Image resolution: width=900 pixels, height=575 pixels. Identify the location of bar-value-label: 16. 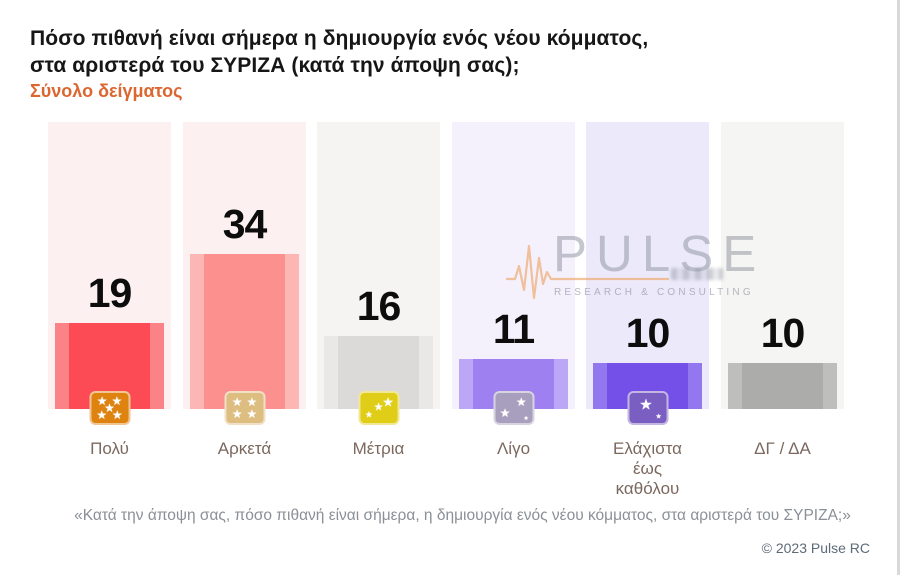
(379, 306).